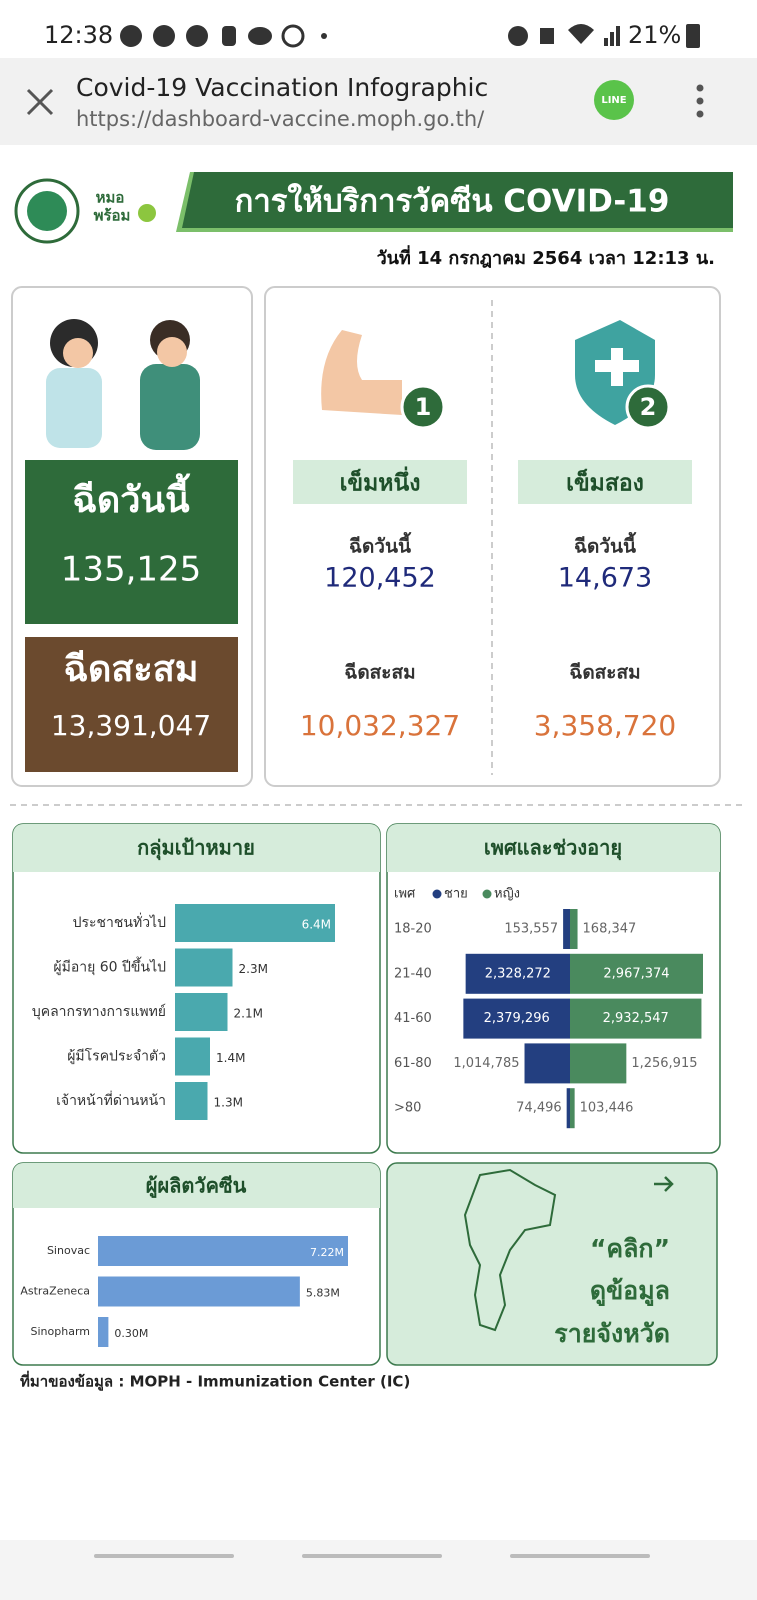 The width and height of the screenshot is (757, 1600). Describe the element at coordinates (147, 213) in the screenshot. I see `app-logo-icon` at that location.